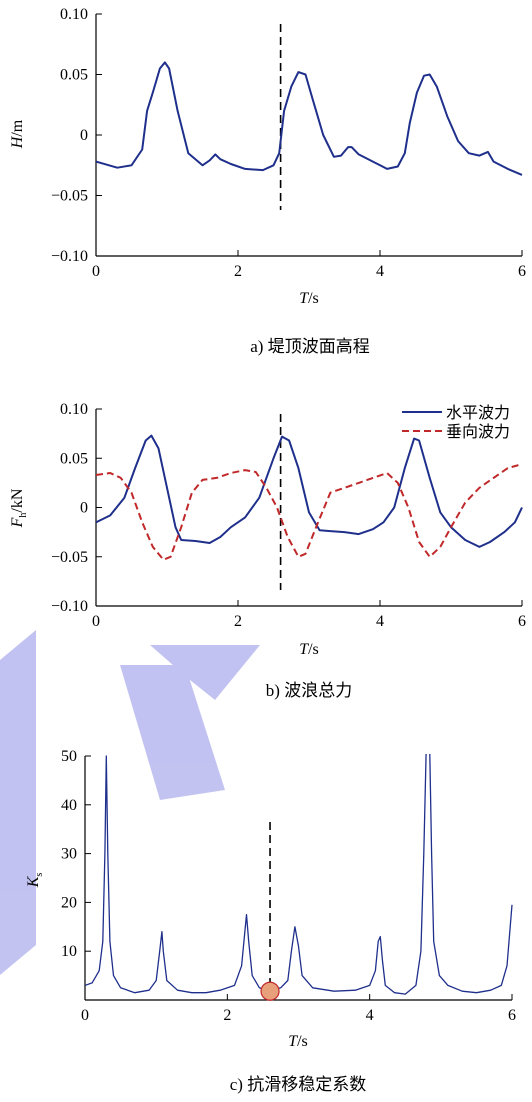 This screenshot has width=532, height=1102. What do you see at coordinates (69, 756) in the screenshot?
I see `chart-c-ytick-label: 50` at bounding box center [69, 756].